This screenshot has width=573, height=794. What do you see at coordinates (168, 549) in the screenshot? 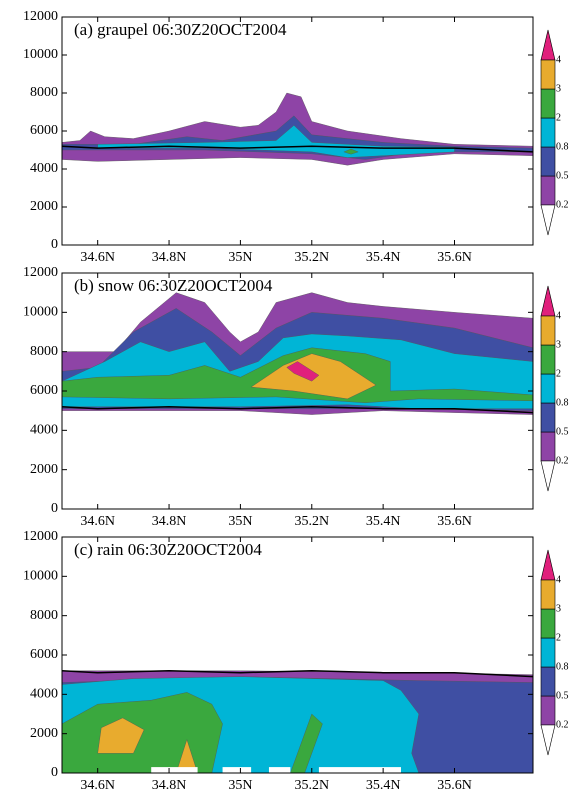
I see `panel-title: (c) rain 06:30Z20OCT2004` at bounding box center [168, 549].